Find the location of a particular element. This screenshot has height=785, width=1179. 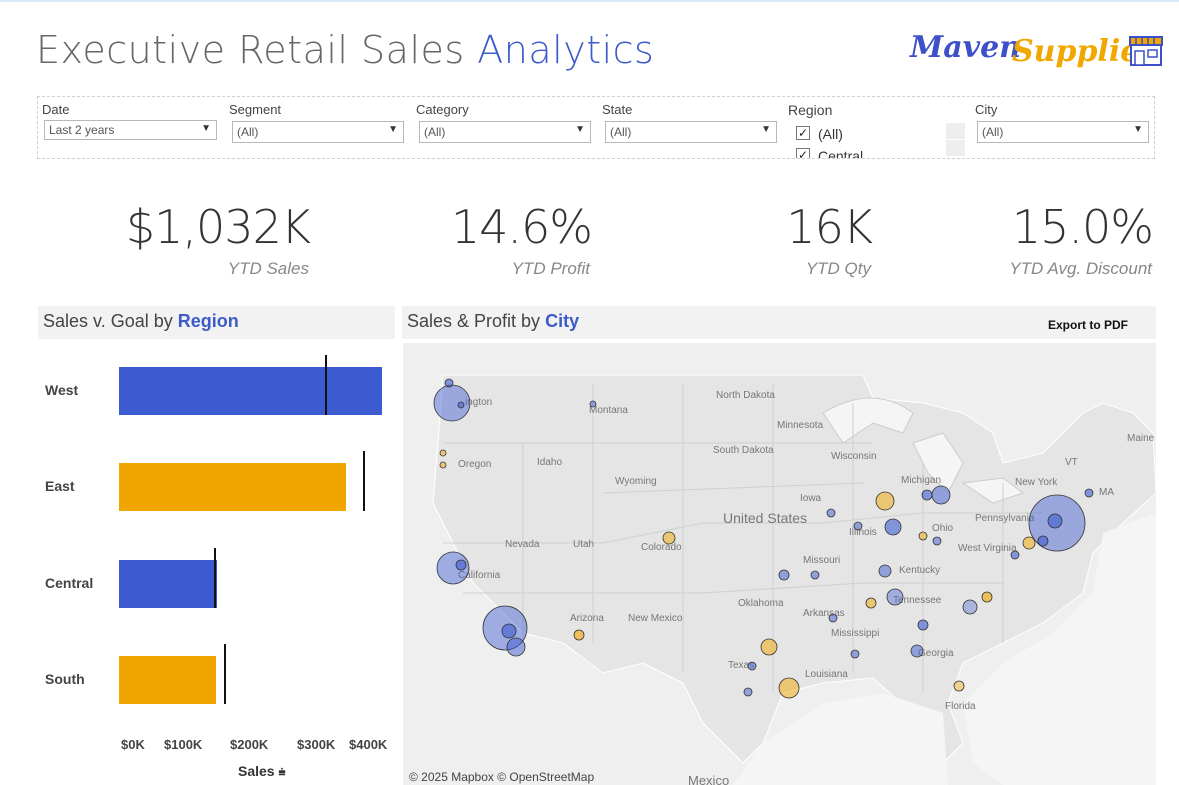

kpi-ytd-discount-label: YTD Avg. Discount is located at coordinates (1080, 268).